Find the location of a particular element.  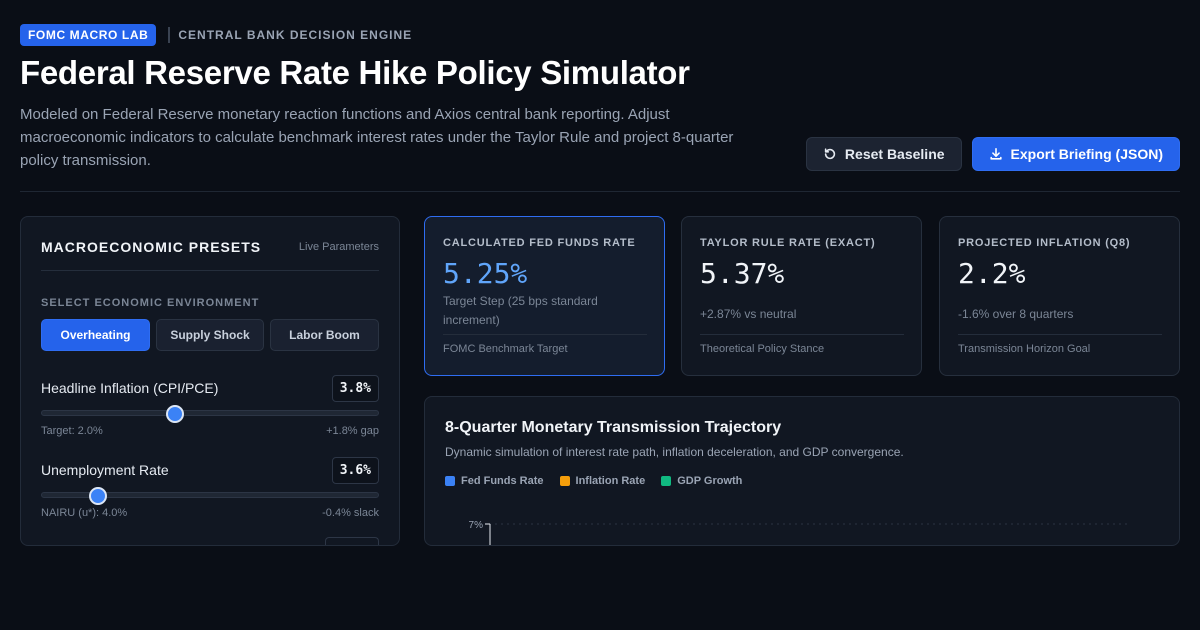

preset-labor-boom-button: Labor Boom is located at coordinates (324, 335).